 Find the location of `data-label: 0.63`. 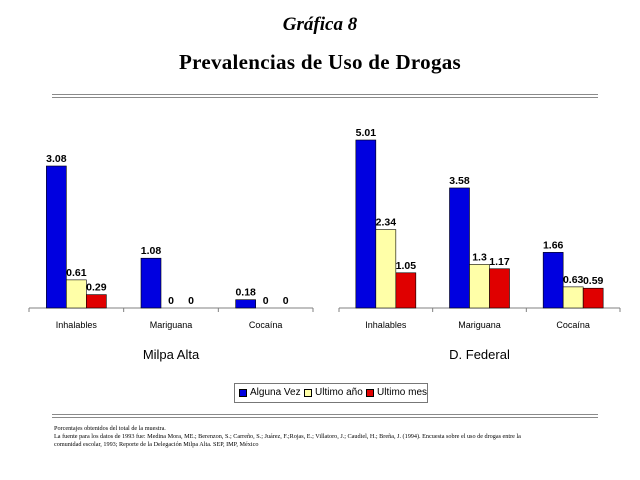

data-label: 0.63 is located at coordinates (573, 280).